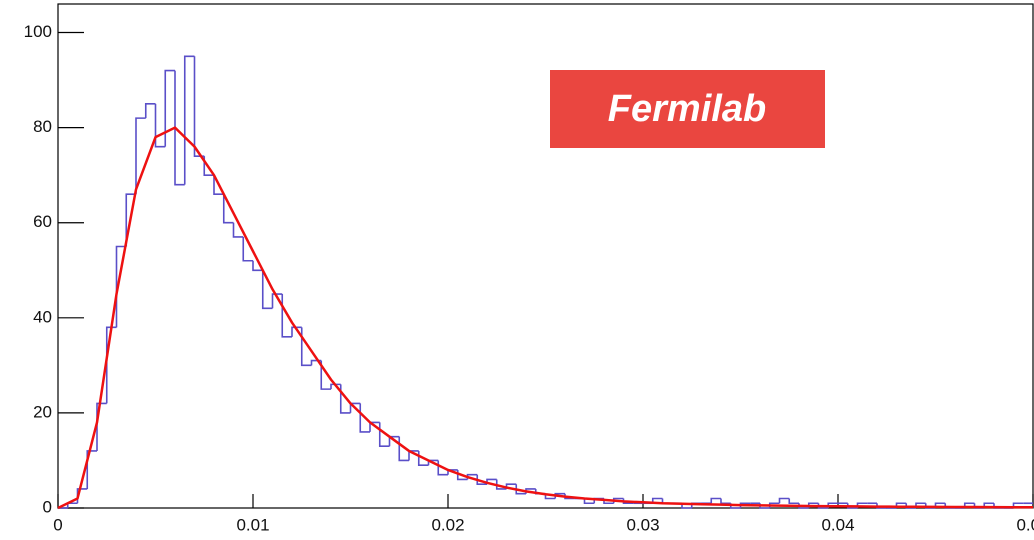  Describe the element at coordinates (57, 524) in the screenshot. I see `x-tick-label: 0` at that location.